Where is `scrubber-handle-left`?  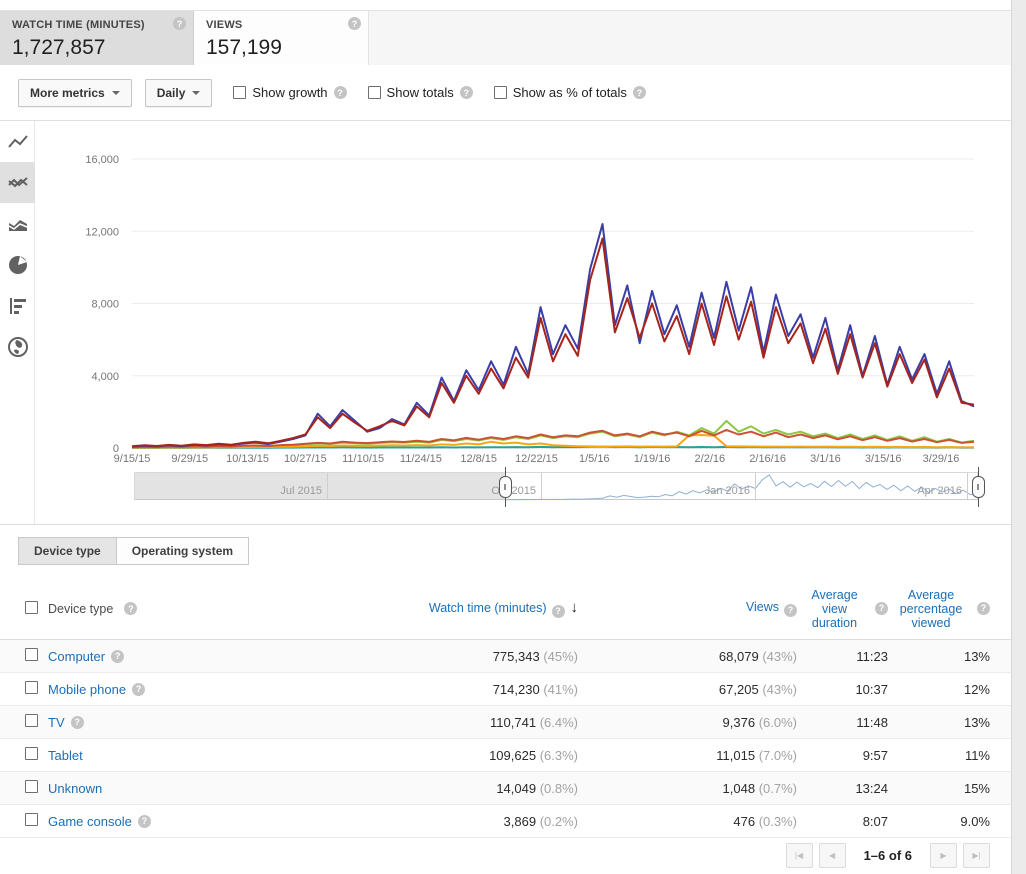
scrubber-handle-left is located at coordinates (505, 487).